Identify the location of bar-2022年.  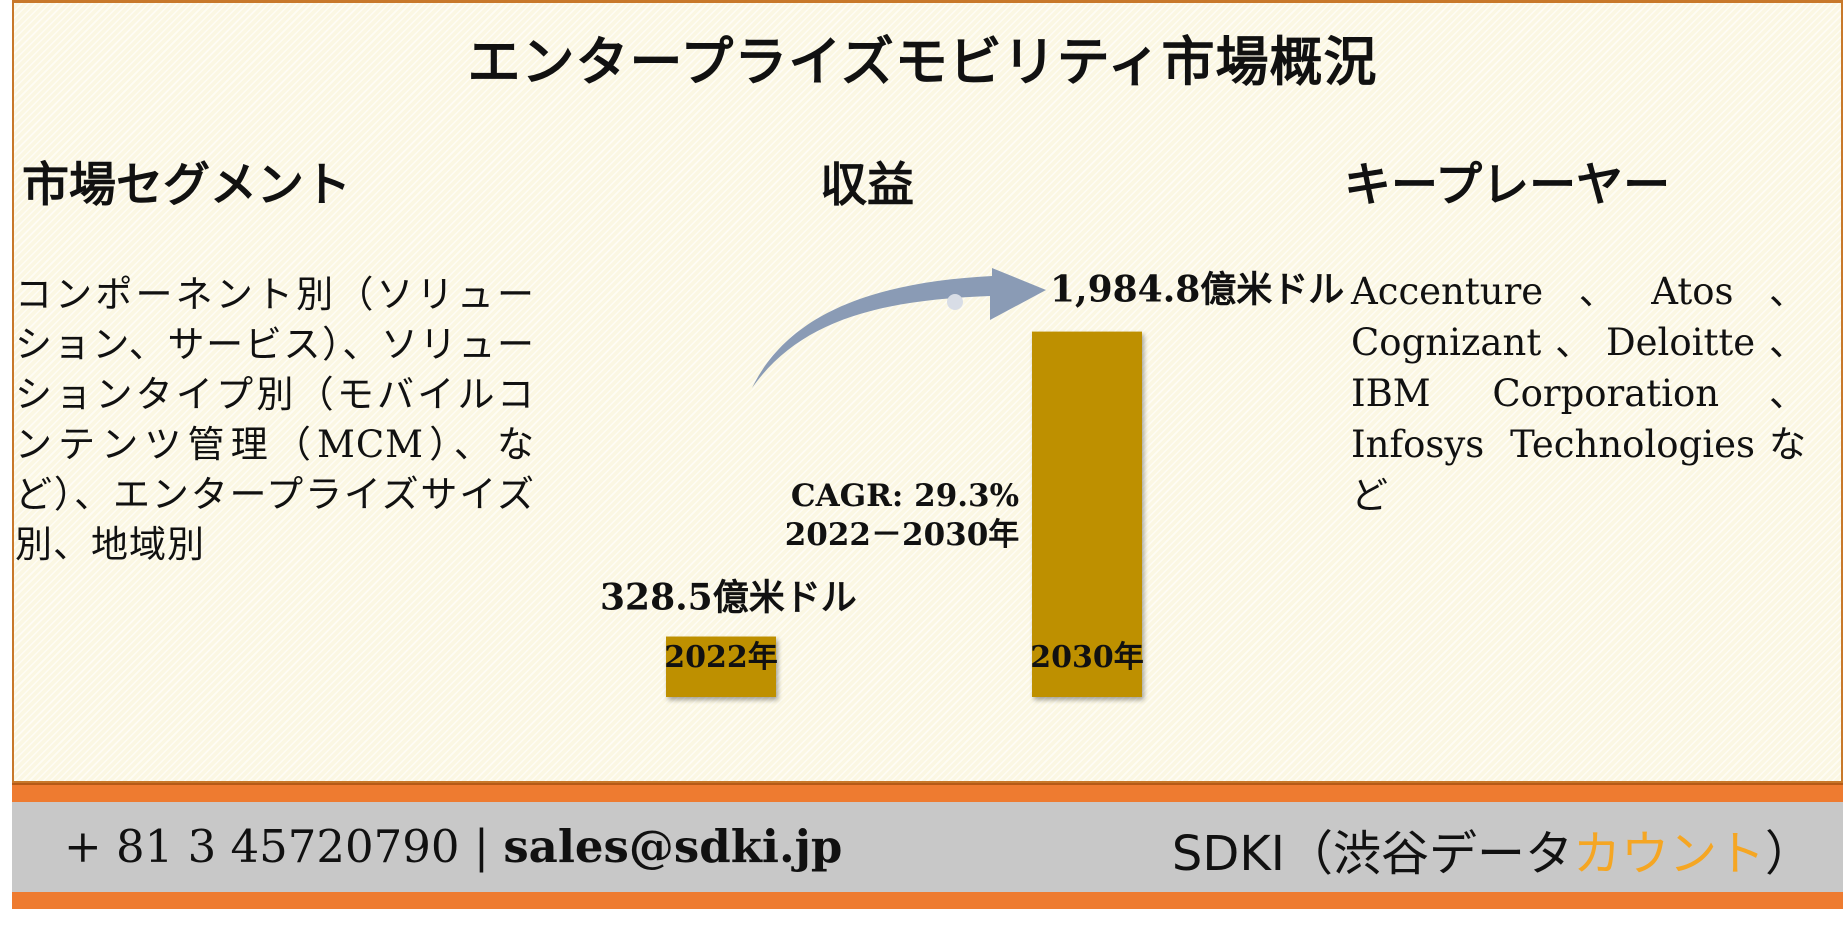
(721, 666).